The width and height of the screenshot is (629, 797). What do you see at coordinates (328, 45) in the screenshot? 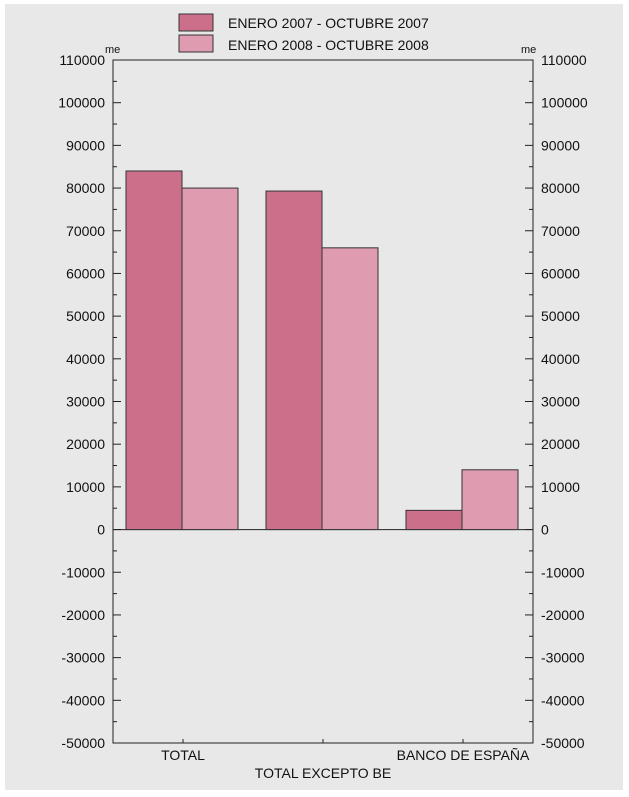
I see `legend-label-2008: ENERO 2008 - OCTUBRE 2008` at bounding box center [328, 45].